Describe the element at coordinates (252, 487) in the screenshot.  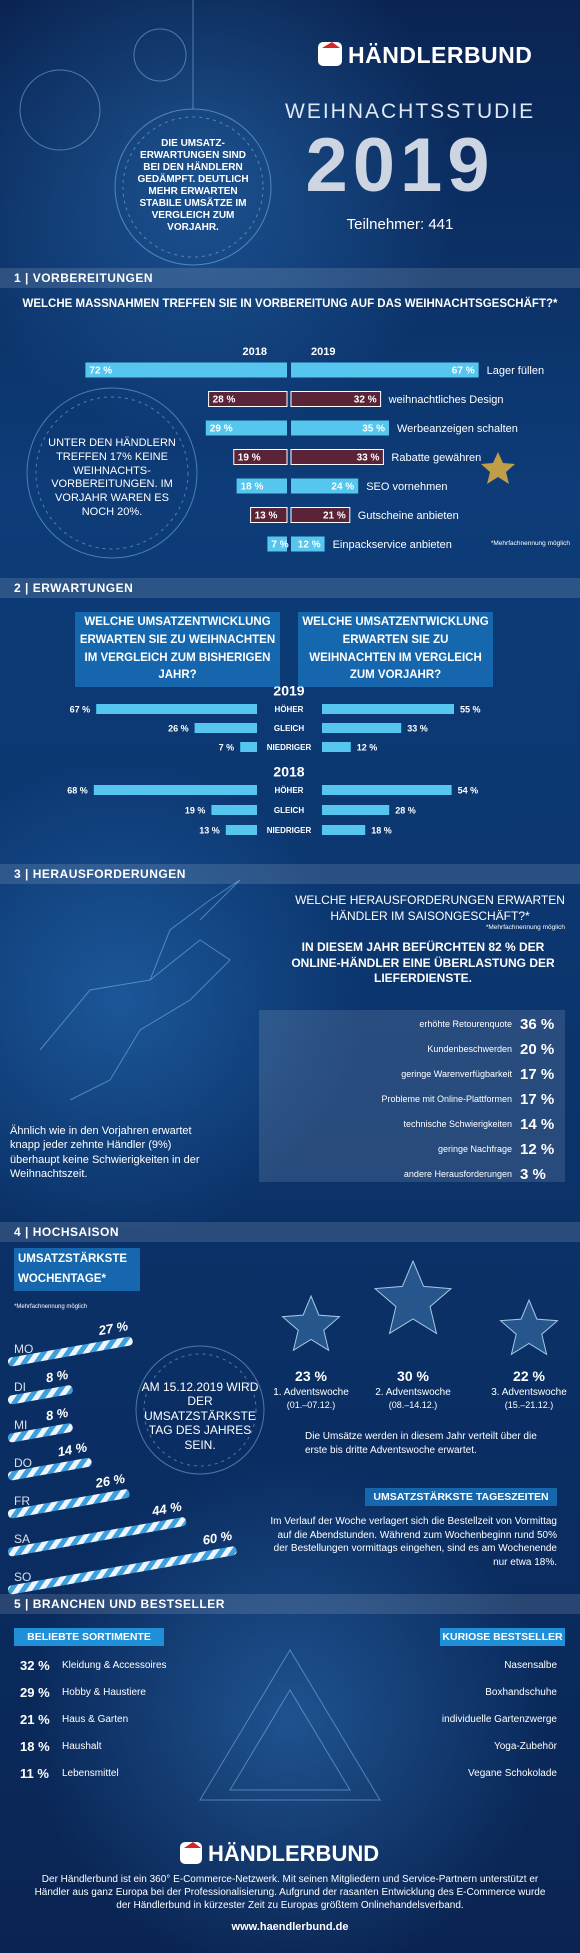
I see `value-label: 18 %` at that location.